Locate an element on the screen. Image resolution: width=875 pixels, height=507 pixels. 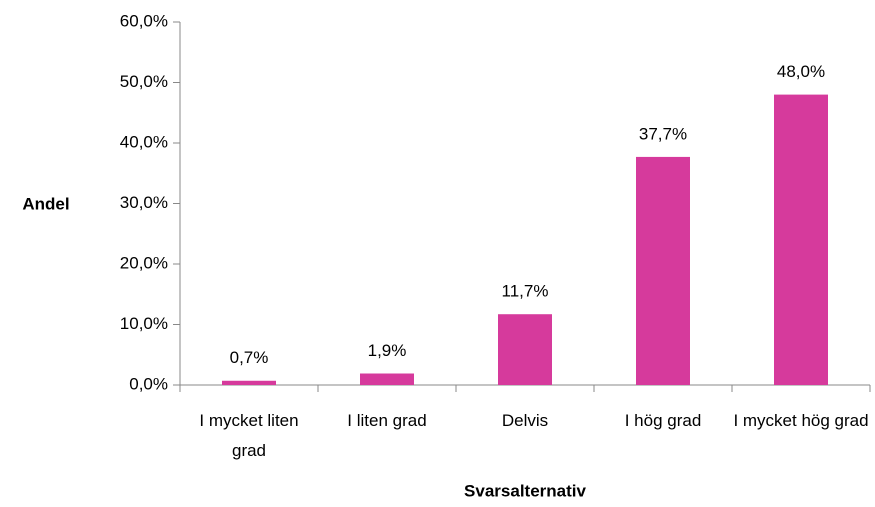
data-label: 37,7% is located at coordinates (663, 133).